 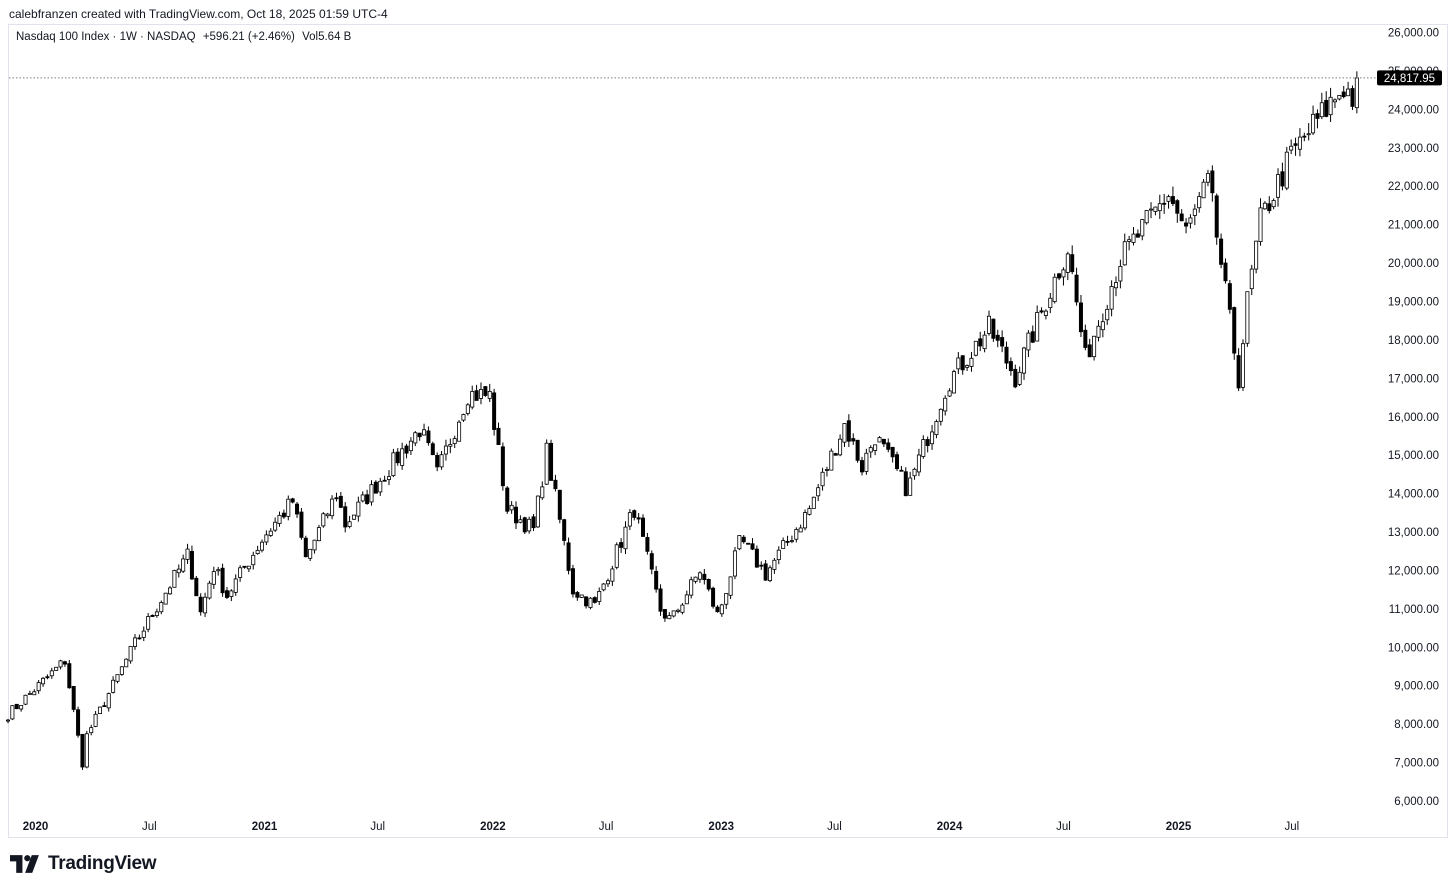 What do you see at coordinates (1416, 764) in the screenshot?
I see `y-tick-label: 7,000.00` at bounding box center [1416, 764].